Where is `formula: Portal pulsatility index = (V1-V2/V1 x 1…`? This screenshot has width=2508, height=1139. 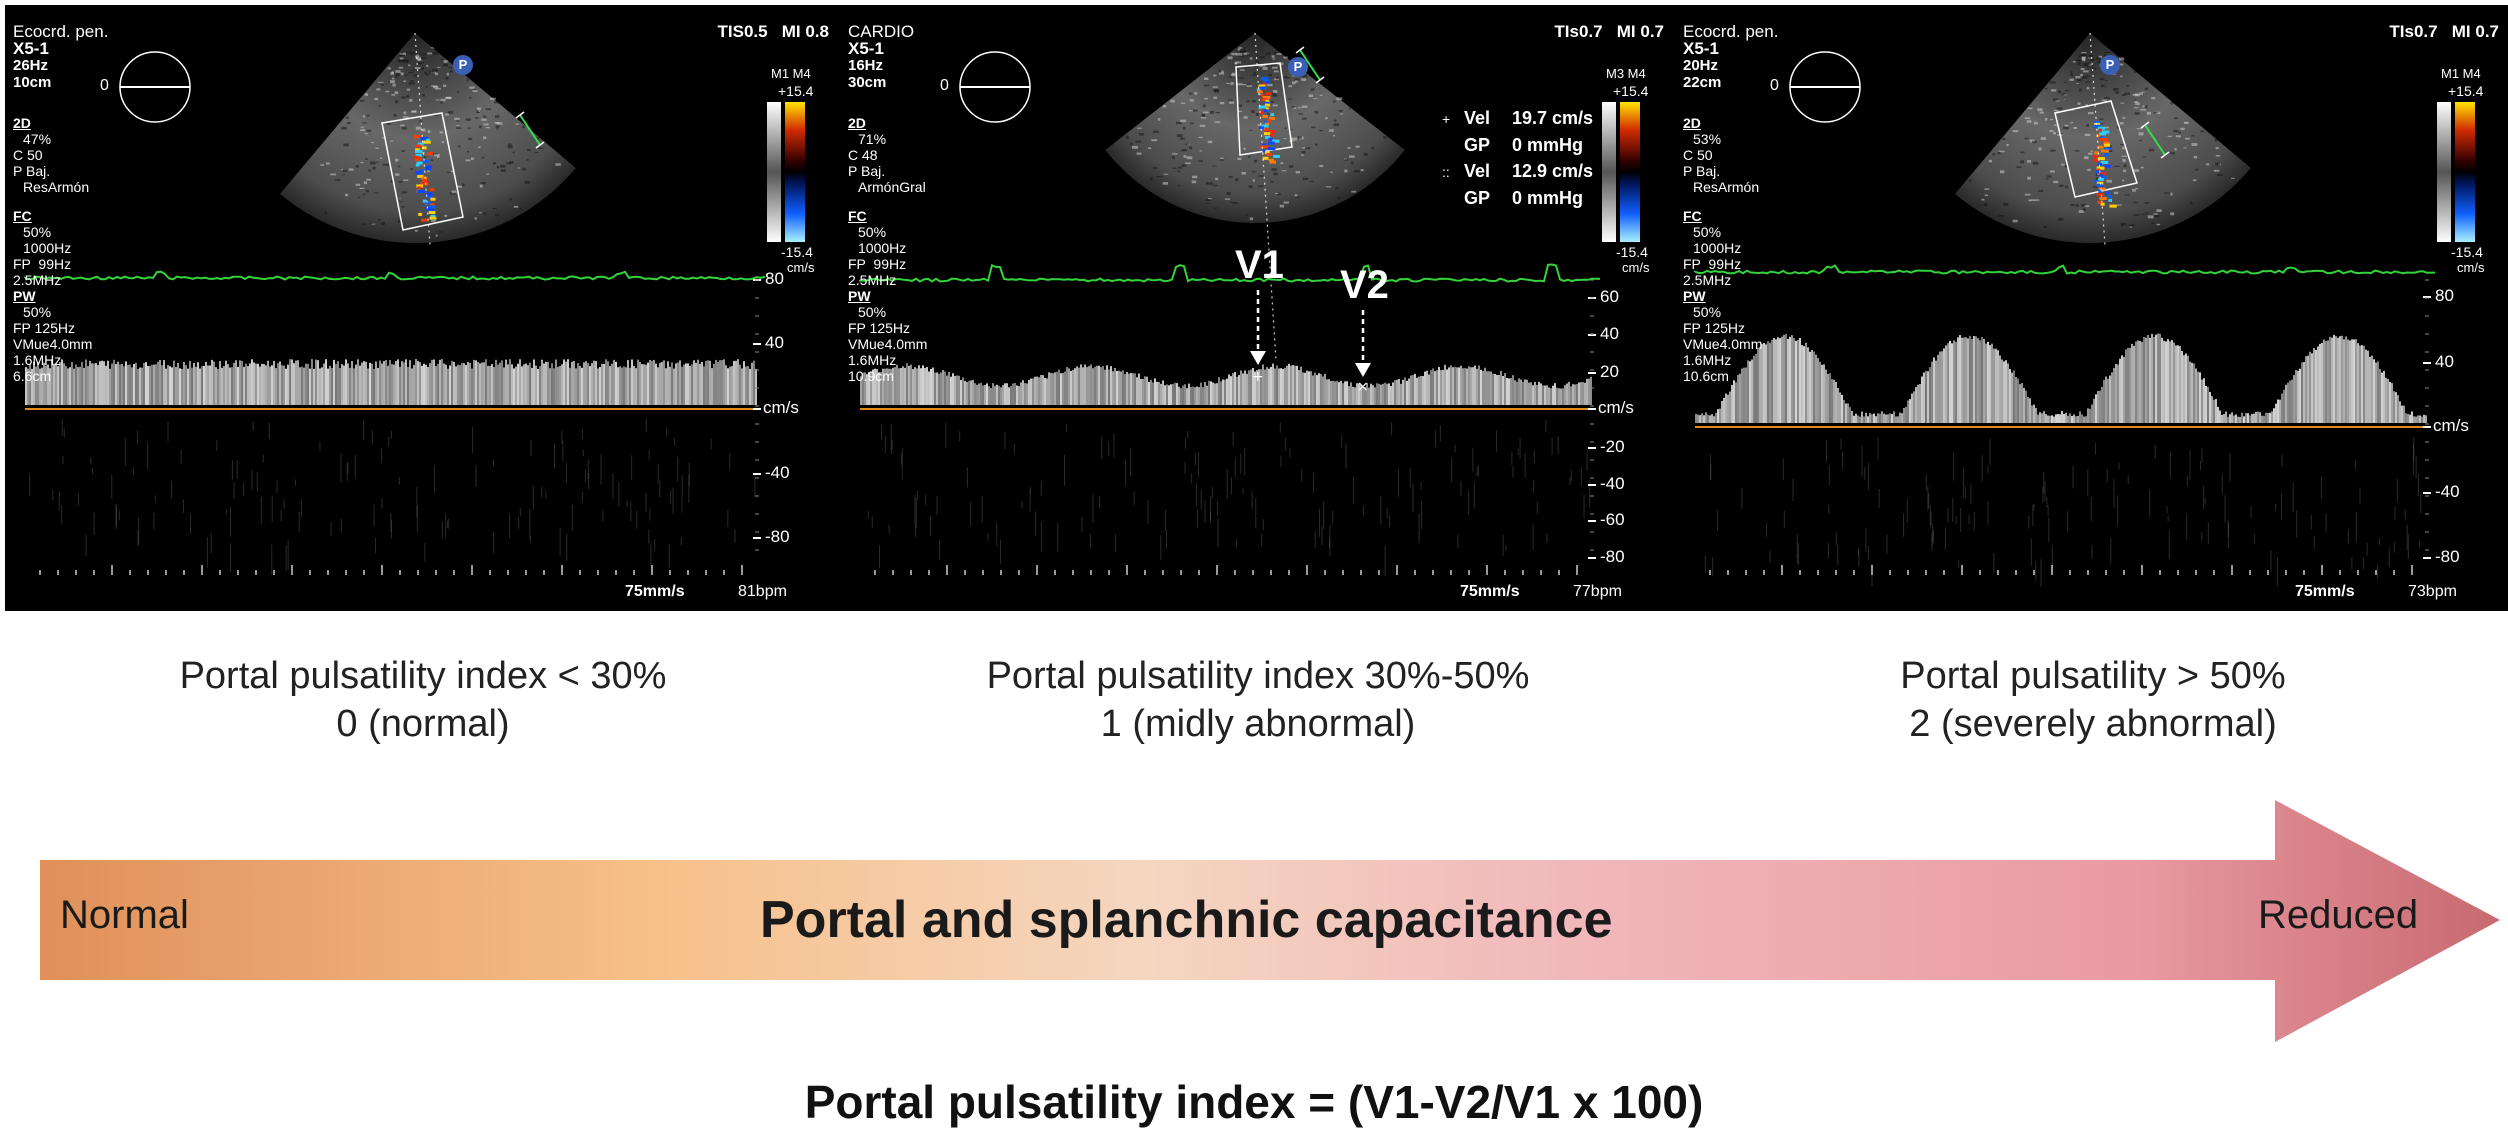
formula: Portal pulsatility index = (V1-V2/V1 x 1… is located at coordinates (1254, 1102).